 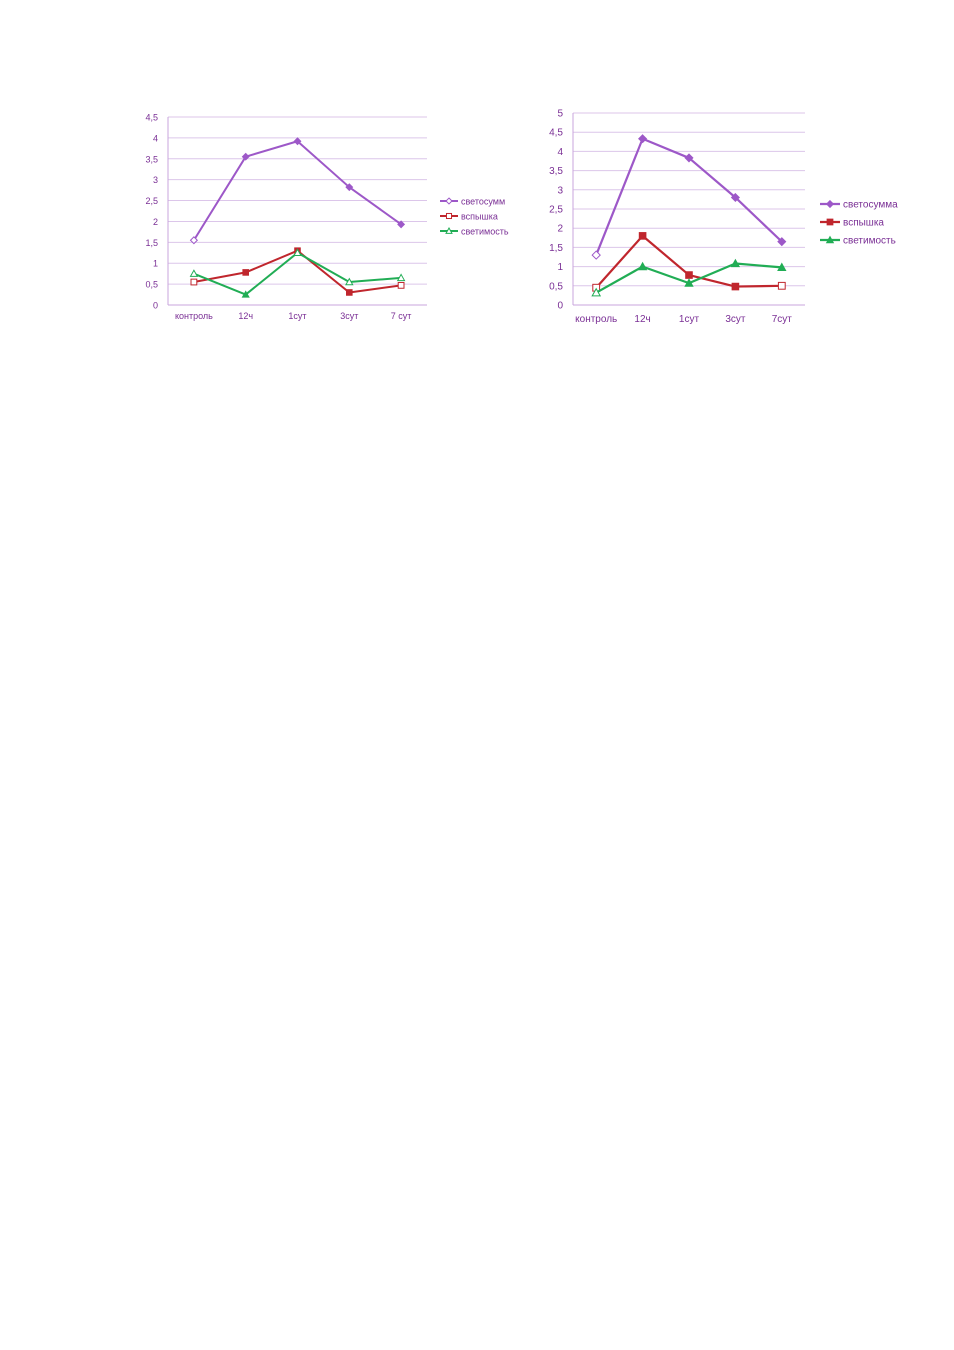 I want to click on left-y-tick-label: 0,5, so click(x=151, y=285).